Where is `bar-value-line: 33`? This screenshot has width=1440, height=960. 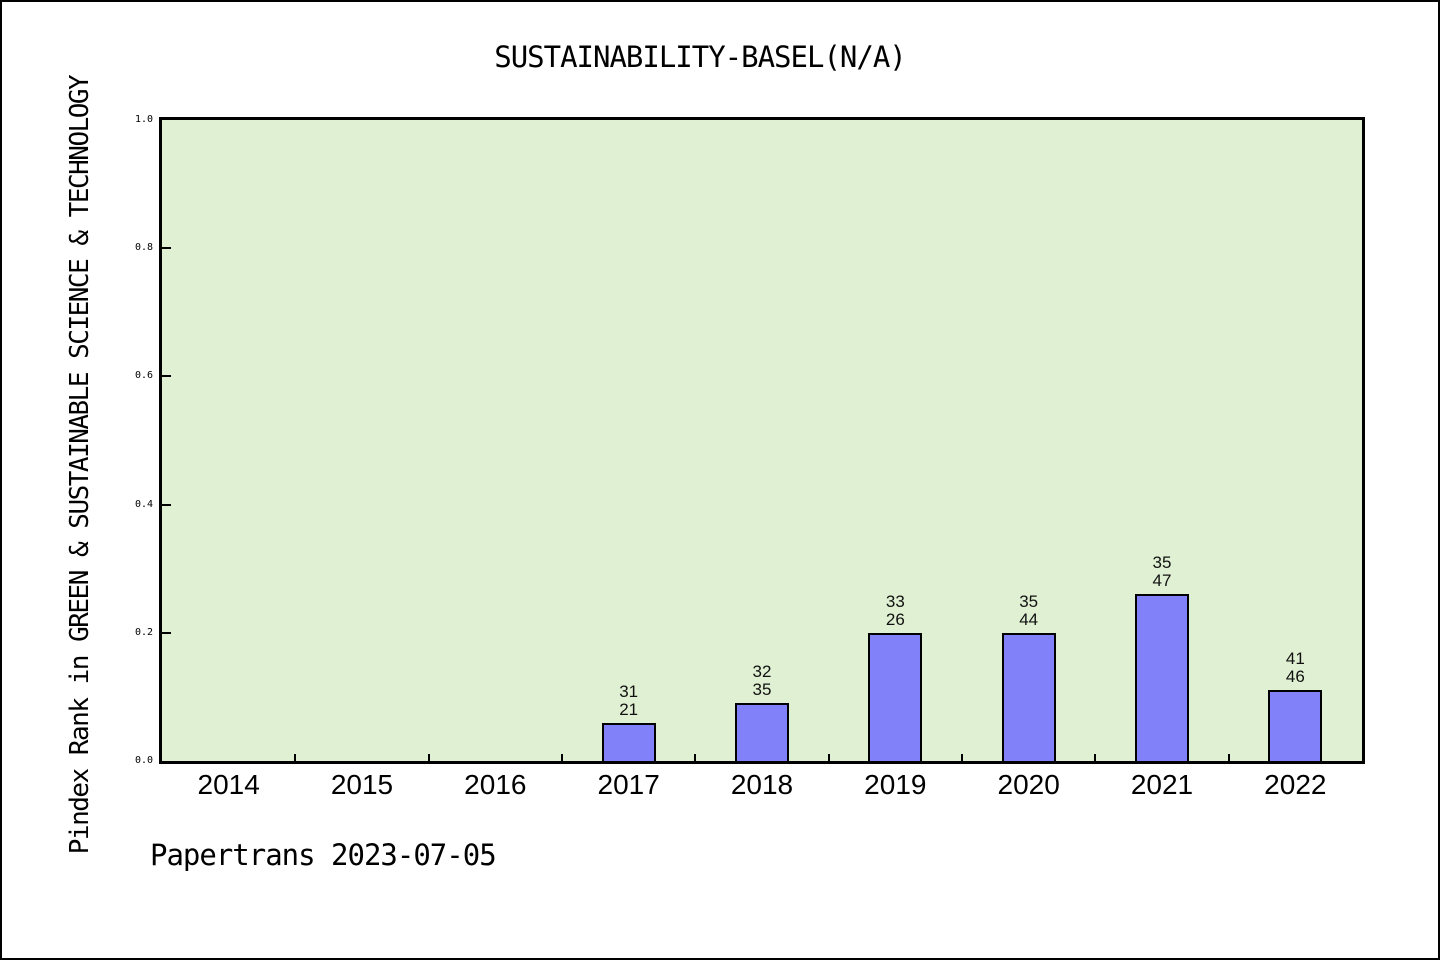 bar-value-line: 33 is located at coordinates (895, 601).